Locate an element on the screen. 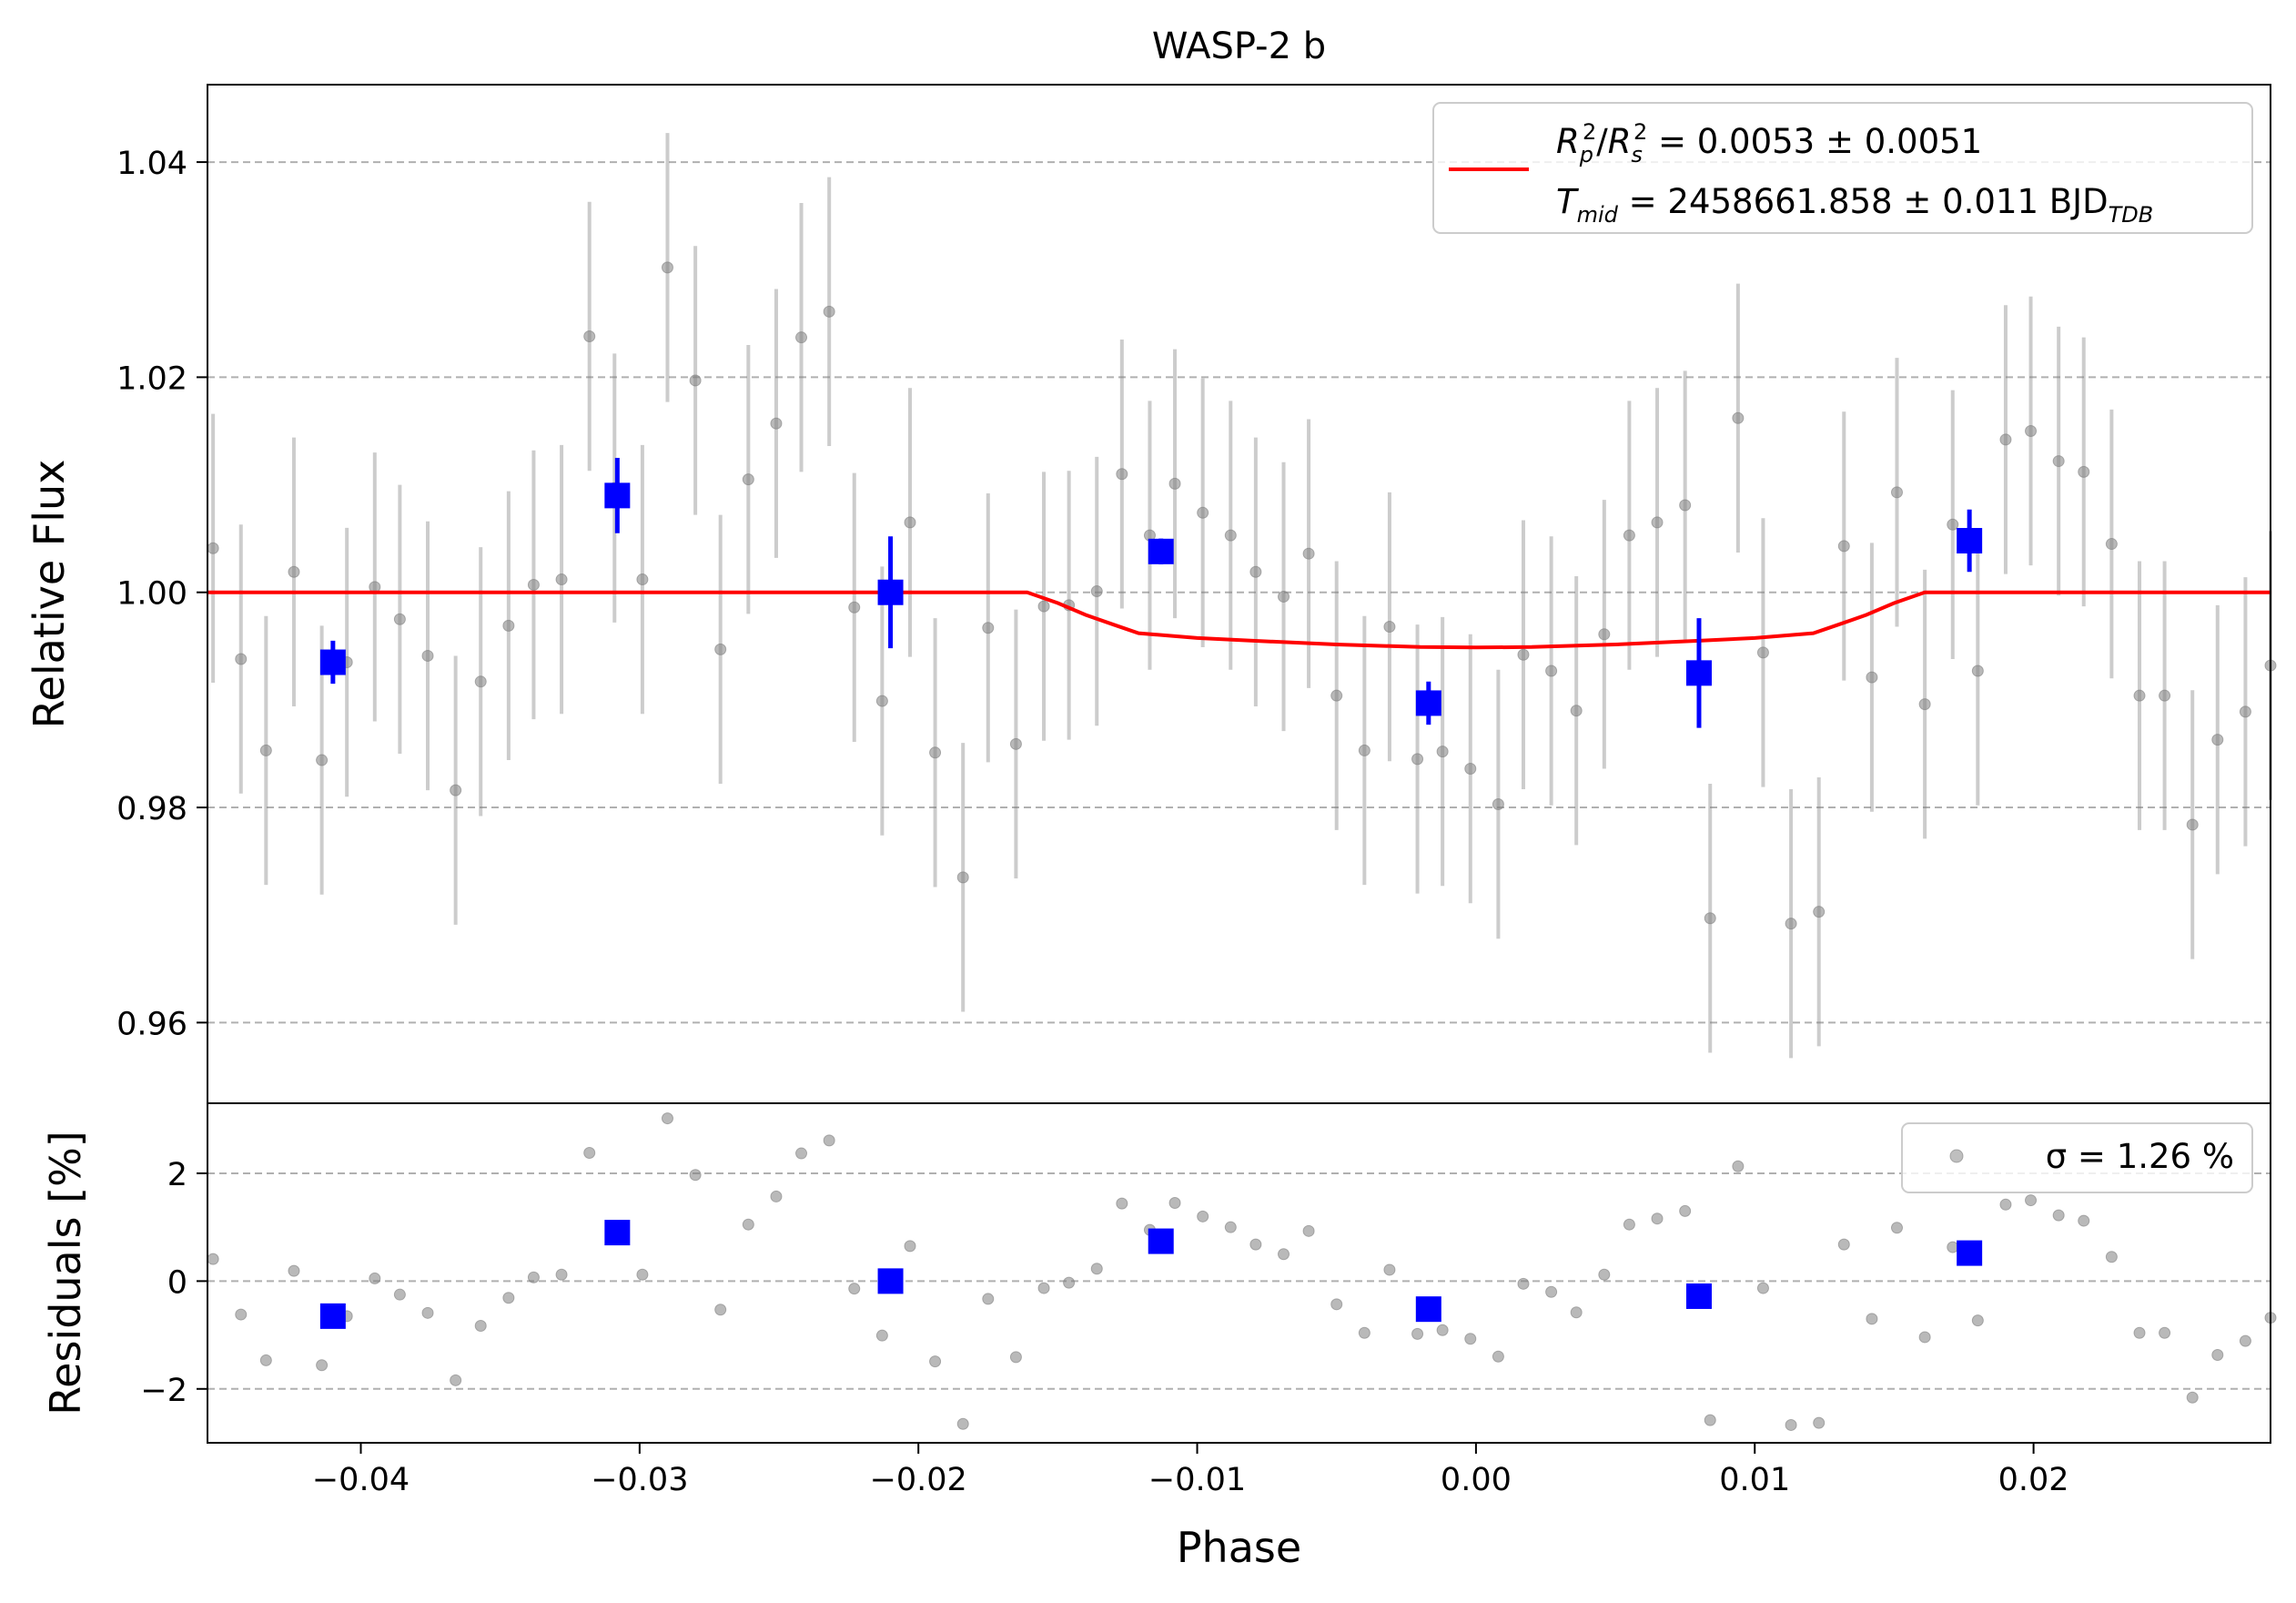  flux-y-tick-label: 0.98 is located at coordinates (151, 809).